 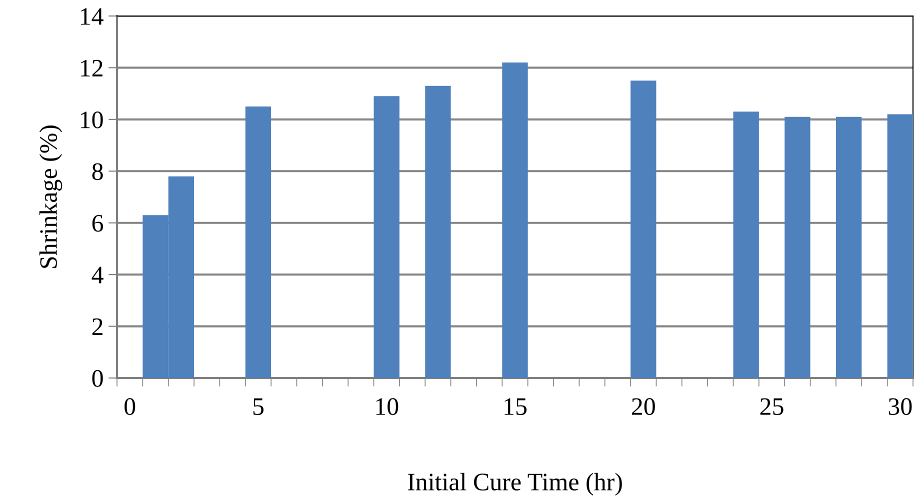 I want to click on x-tick-label: 30, so click(x=900, y=407).